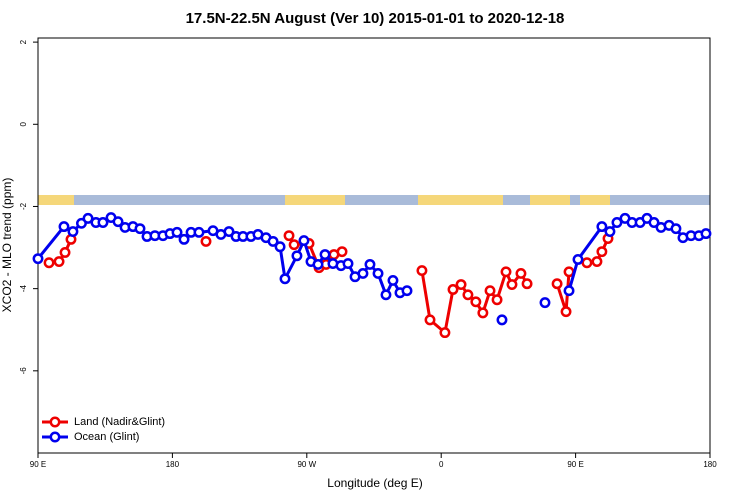  Describe the element at coordinates (23, 41) in the screenshot. I see `y-tick-label: 2` at that location.